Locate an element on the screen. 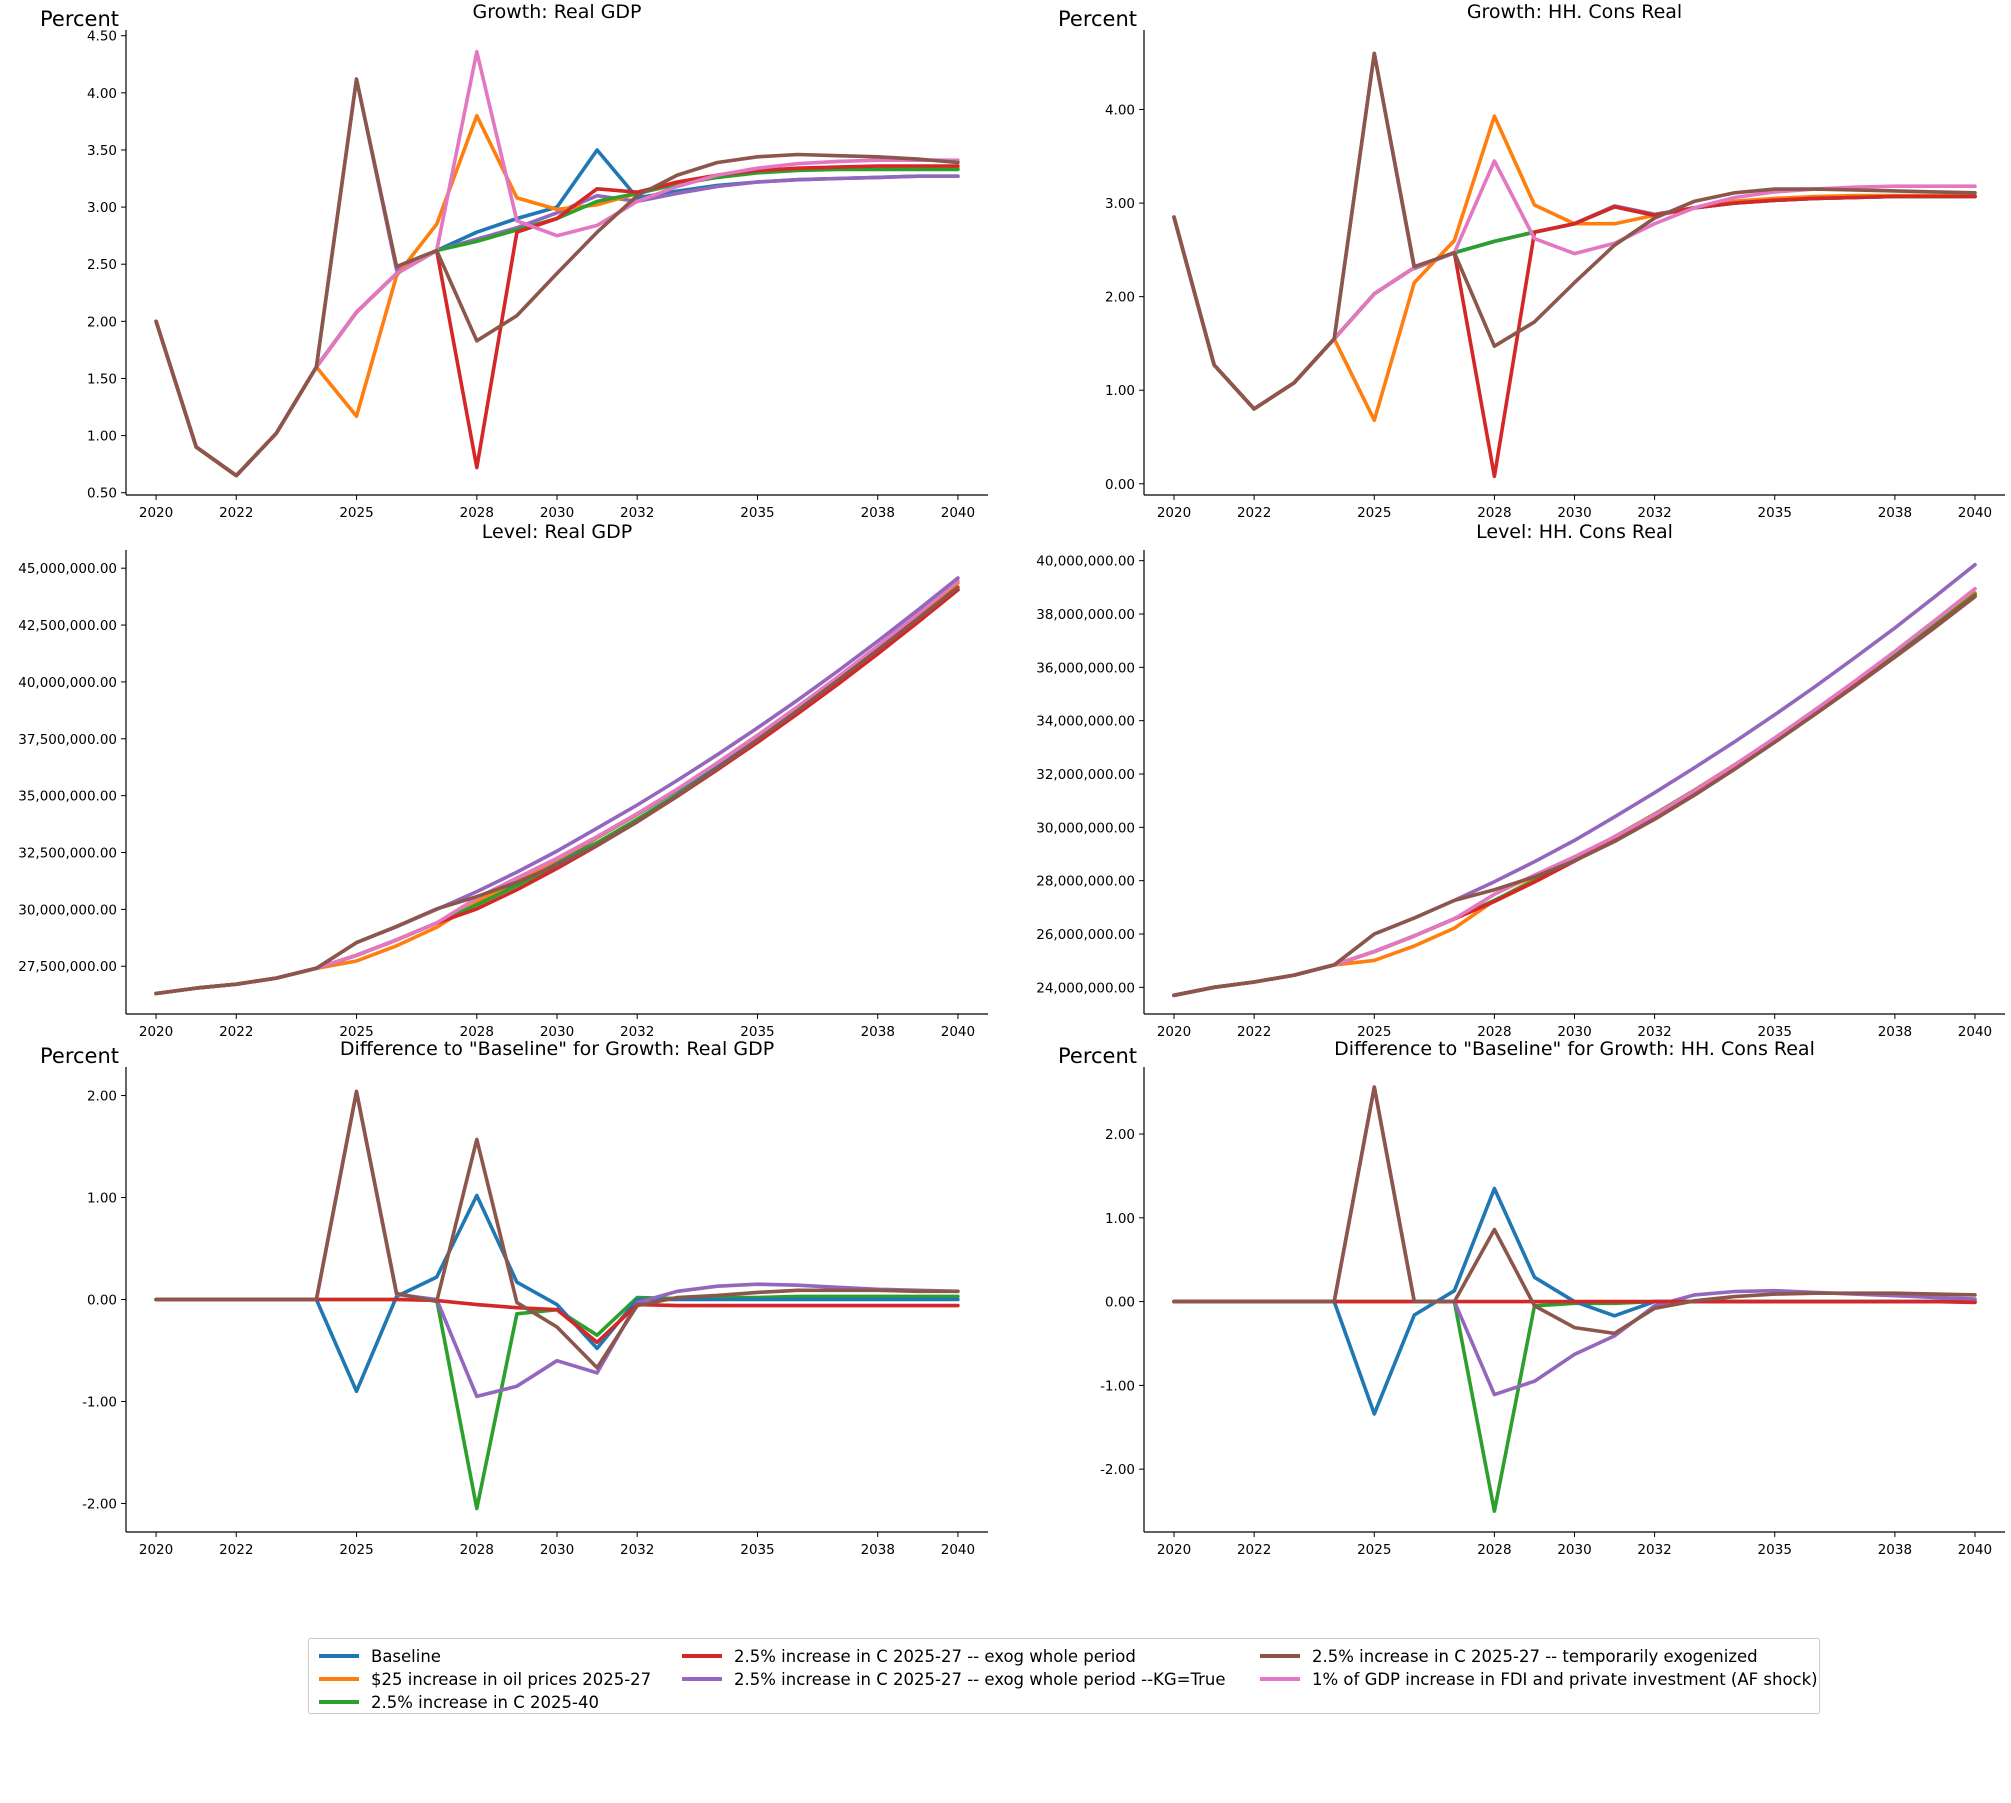 The height and width of the screenshot is (1803, 2011). y-tick-label: 32,500,000.00 is located at coordinates (67, 854).